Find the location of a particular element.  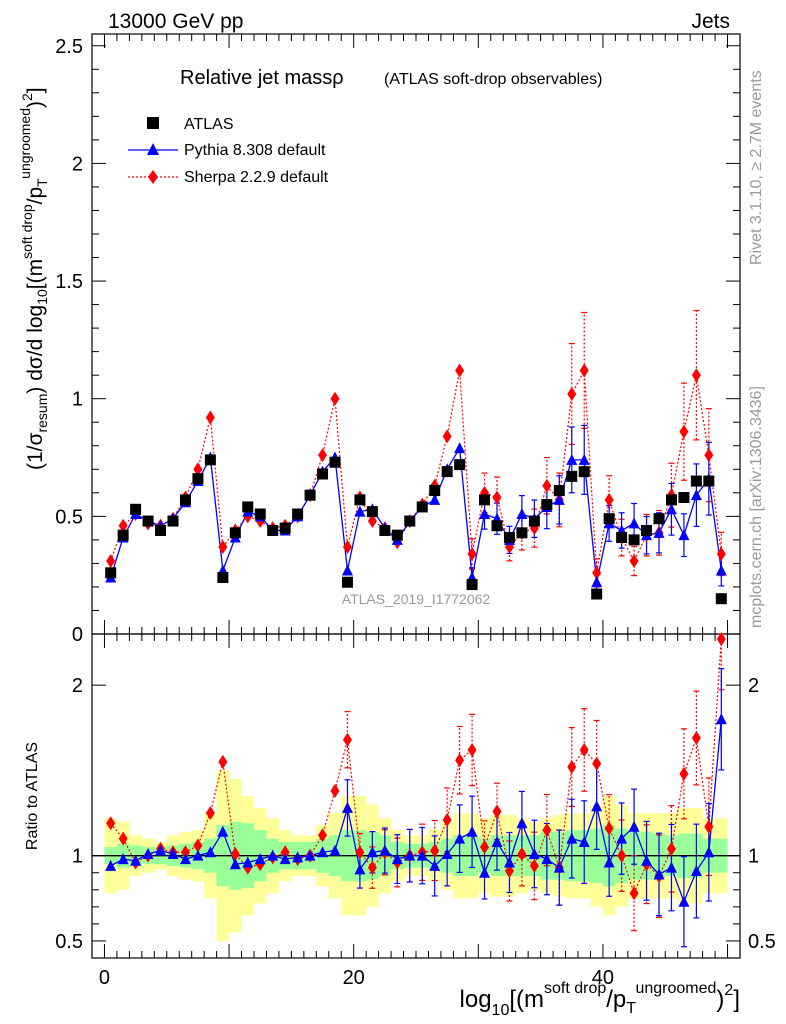

upper-y-tick-label: 0.5 is located at coordinates (69, 517).